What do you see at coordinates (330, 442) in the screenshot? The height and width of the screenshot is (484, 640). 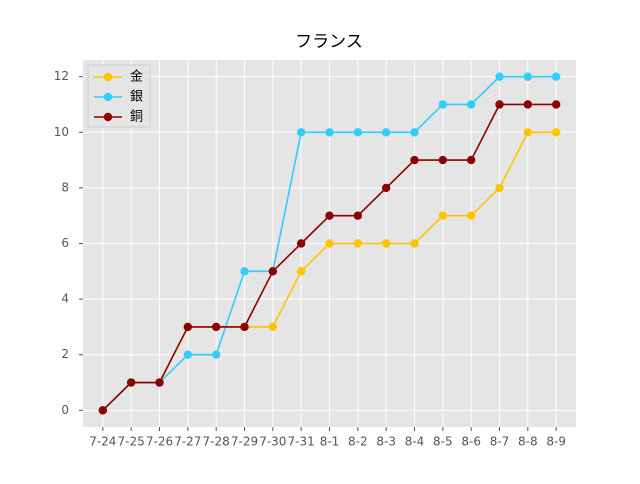 I see `x-tick-label: 8-1` at bounding box center [330, 442].